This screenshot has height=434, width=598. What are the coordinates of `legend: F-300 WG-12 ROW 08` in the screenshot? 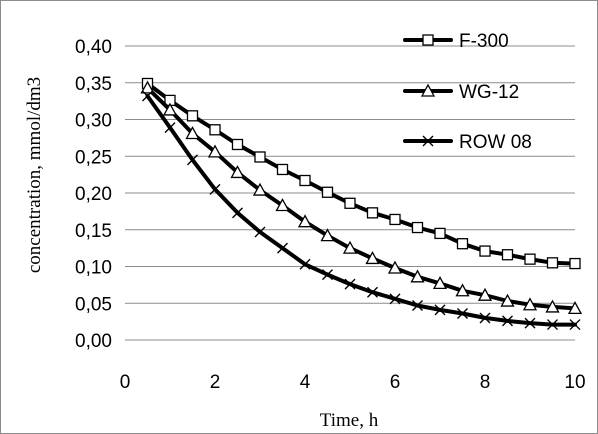 It's located at (467, 92).